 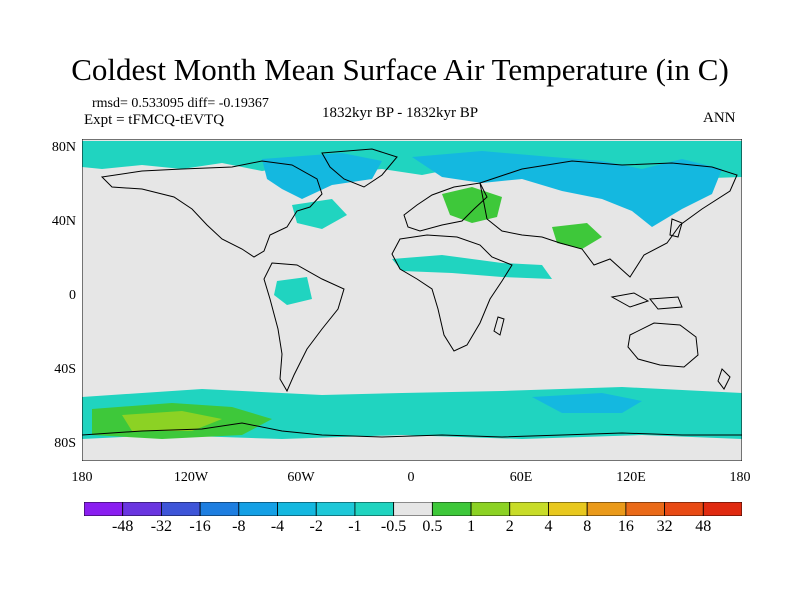 What do you see at coordinates (703, 526) in the screenshot?
I see `colorbar-label: 48` at bounding box center [703, 526].